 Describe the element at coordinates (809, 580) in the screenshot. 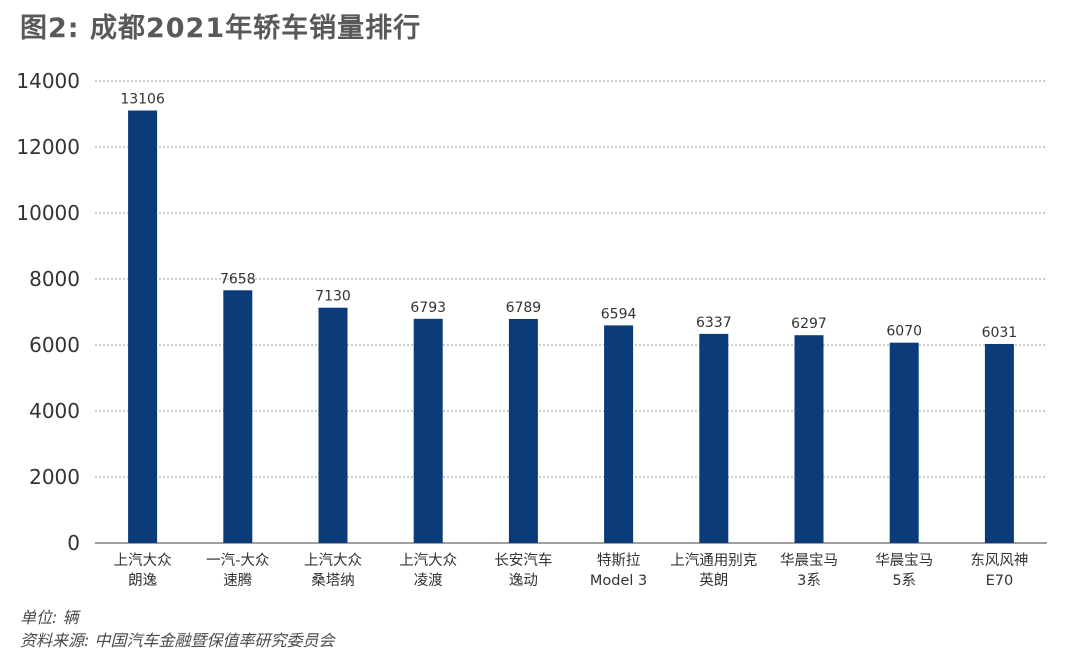

I see `x-tick-label: 3系` at that location.